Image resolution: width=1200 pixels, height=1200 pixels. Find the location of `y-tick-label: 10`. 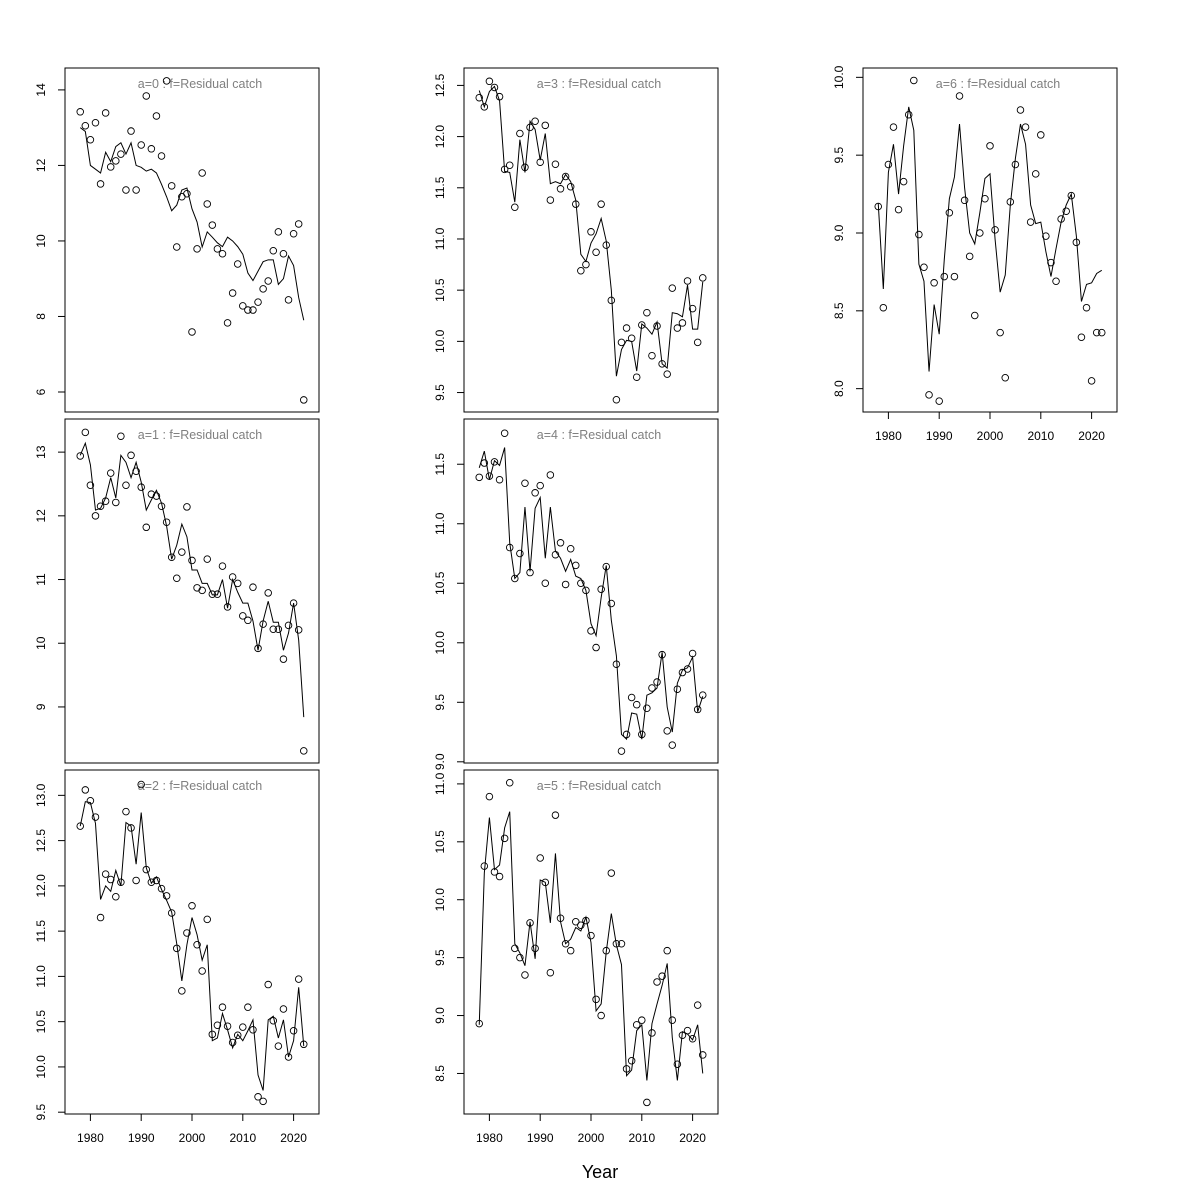

y-tick-label: 10 is located at coordinates (41, 241).